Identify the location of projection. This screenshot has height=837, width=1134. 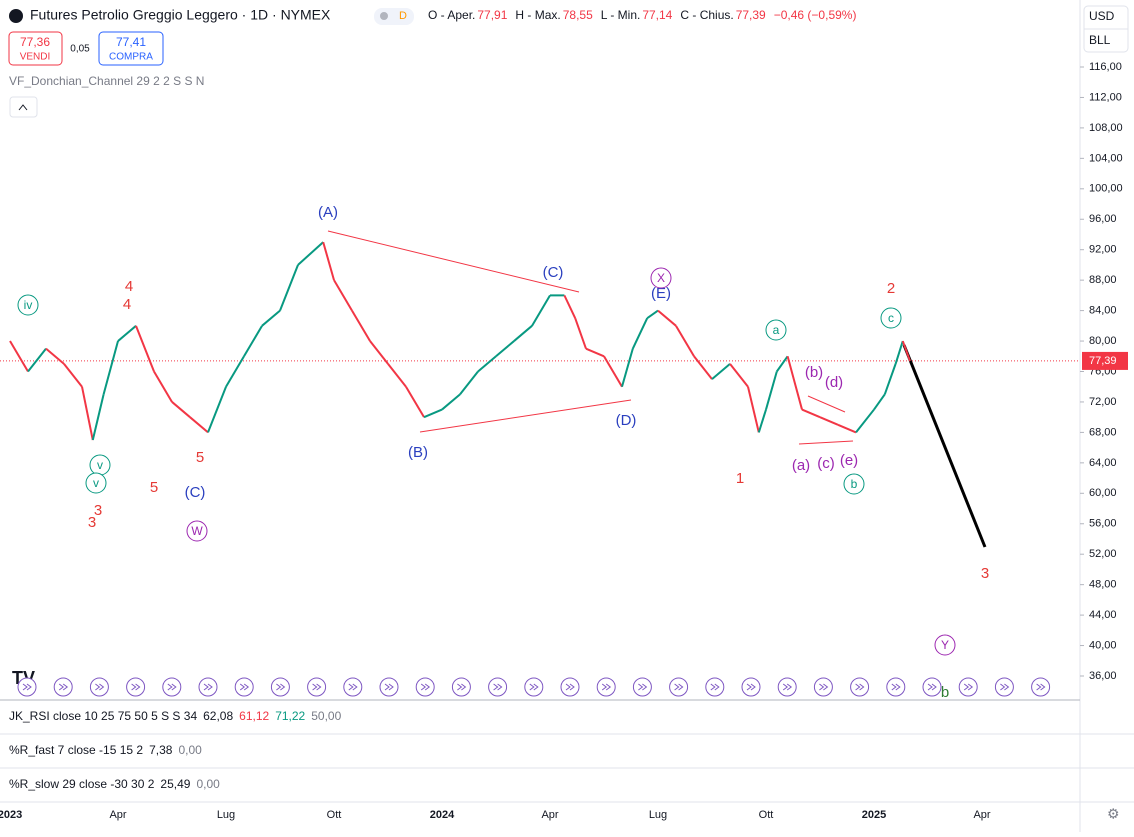
(944, 446).